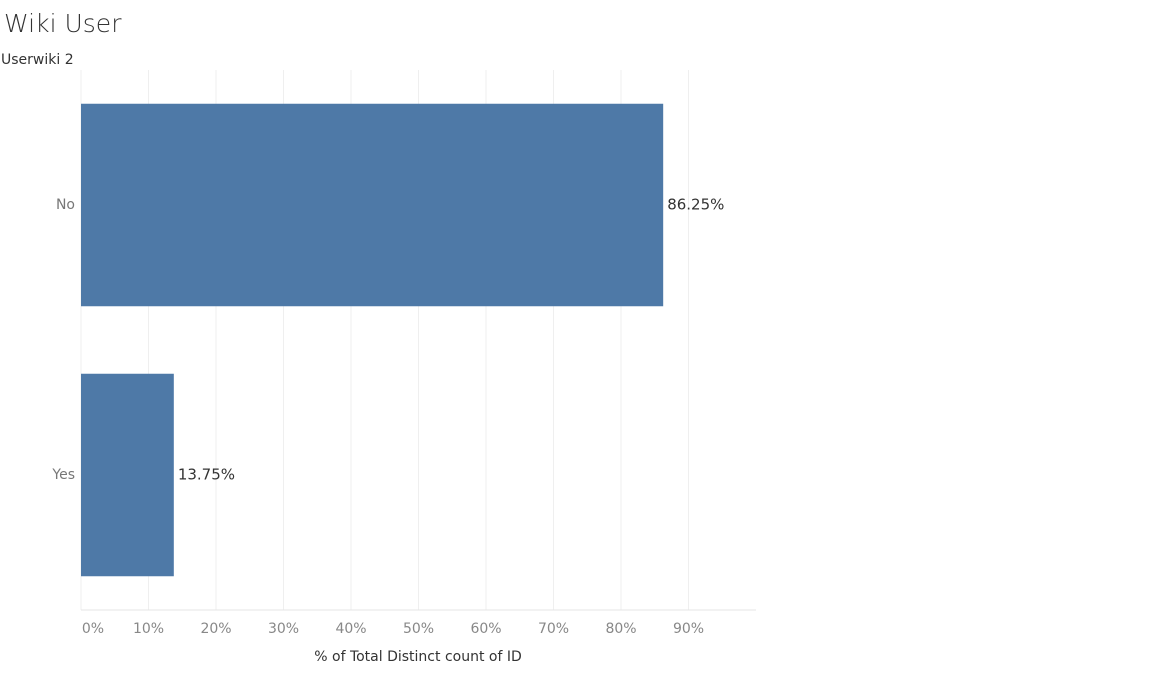 The width and height of the screenshot is (1152, 674). Describe the element at coordinates (127, 475) in the screenshot. I see `bar` at that location.